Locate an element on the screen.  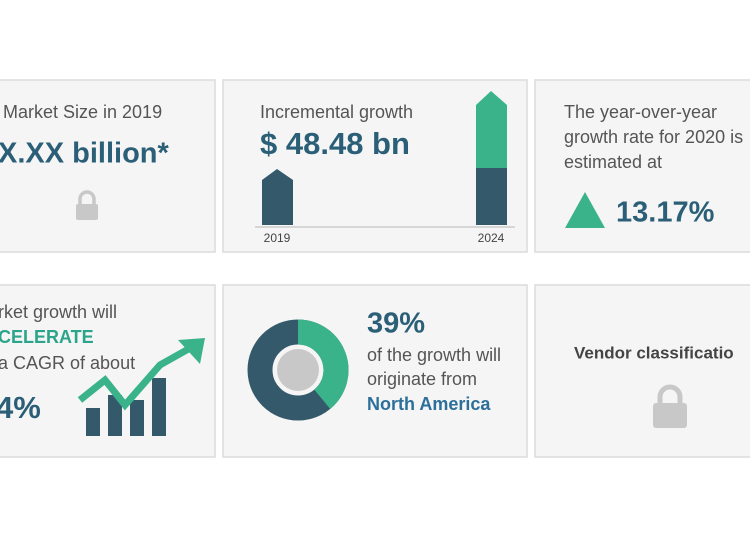
growth-icon is located at coordinates (141, 387).